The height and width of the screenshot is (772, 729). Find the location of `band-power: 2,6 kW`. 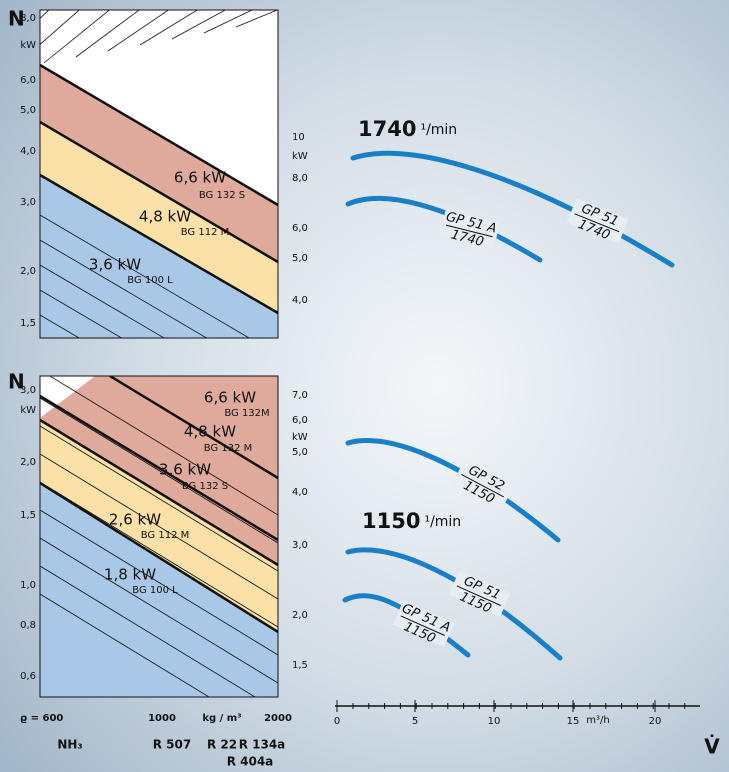

band-power: 2,6 kW is located at coordinates (135, 520).